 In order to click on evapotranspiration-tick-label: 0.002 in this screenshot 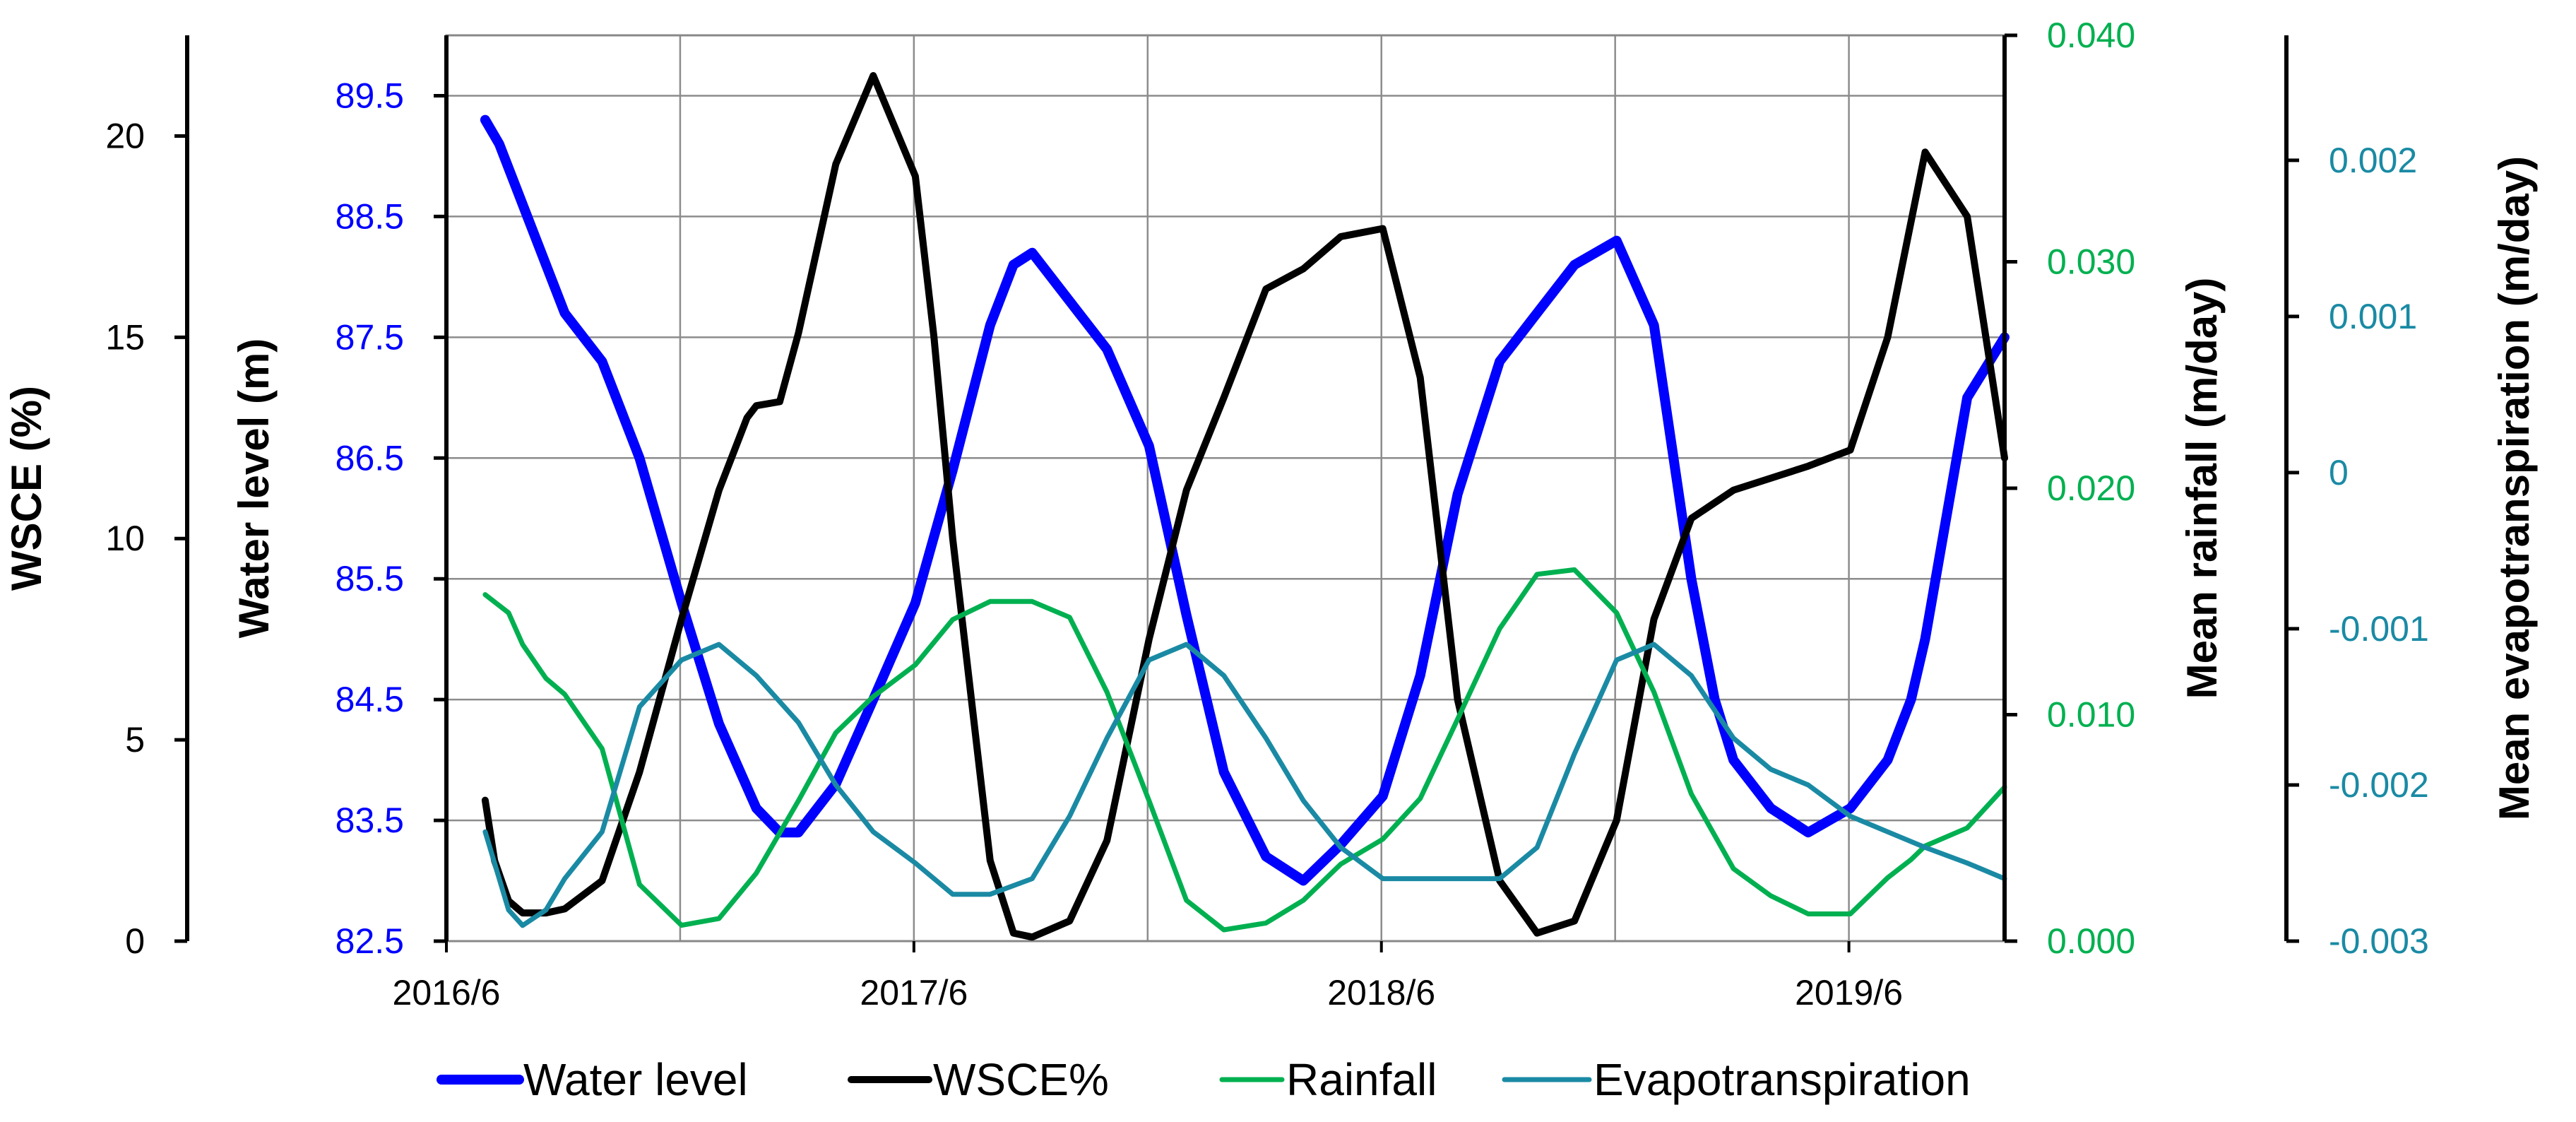, I will do `click(2373, 160)`.